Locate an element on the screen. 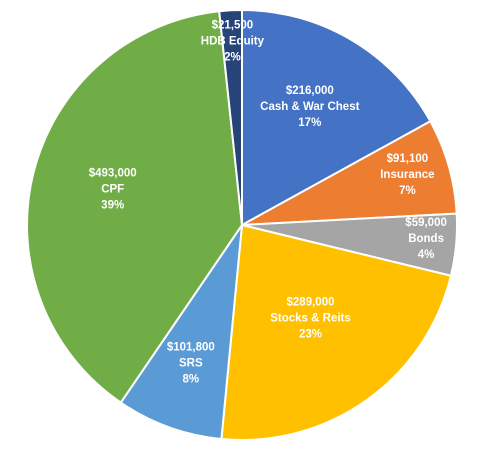 This screenshot has height=451, width=484. slice-percent-label: 23% is located at coordinates (310, 334).